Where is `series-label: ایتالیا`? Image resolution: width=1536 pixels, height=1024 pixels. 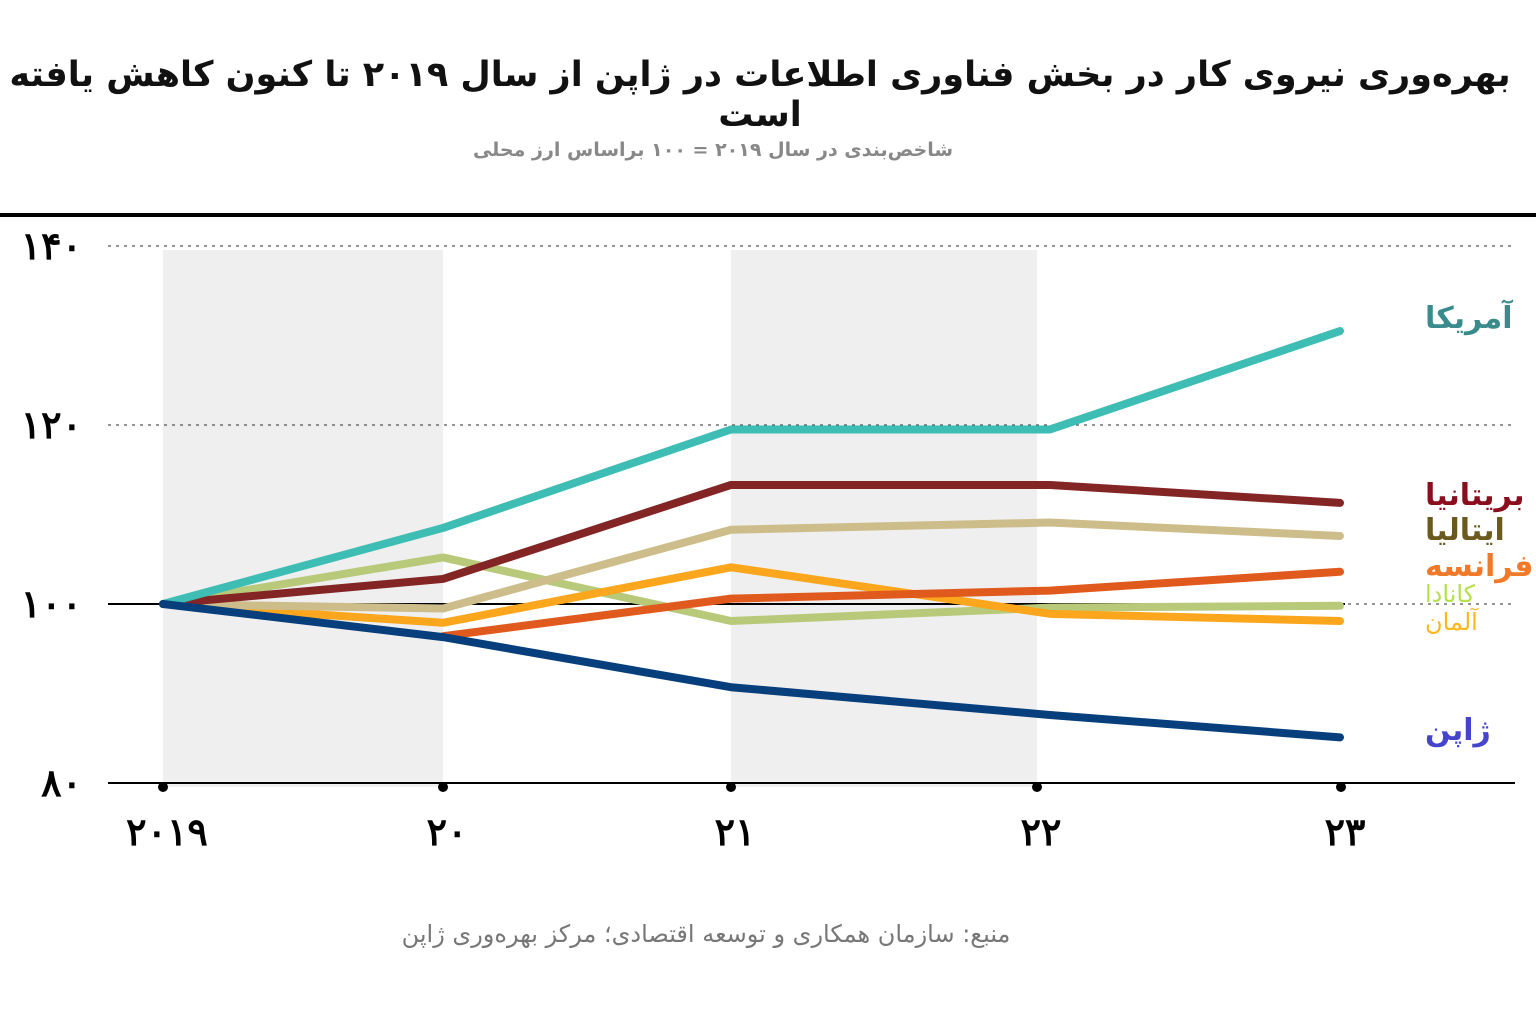 series-label: ایتالیا is located at coordinates (1465, 530).